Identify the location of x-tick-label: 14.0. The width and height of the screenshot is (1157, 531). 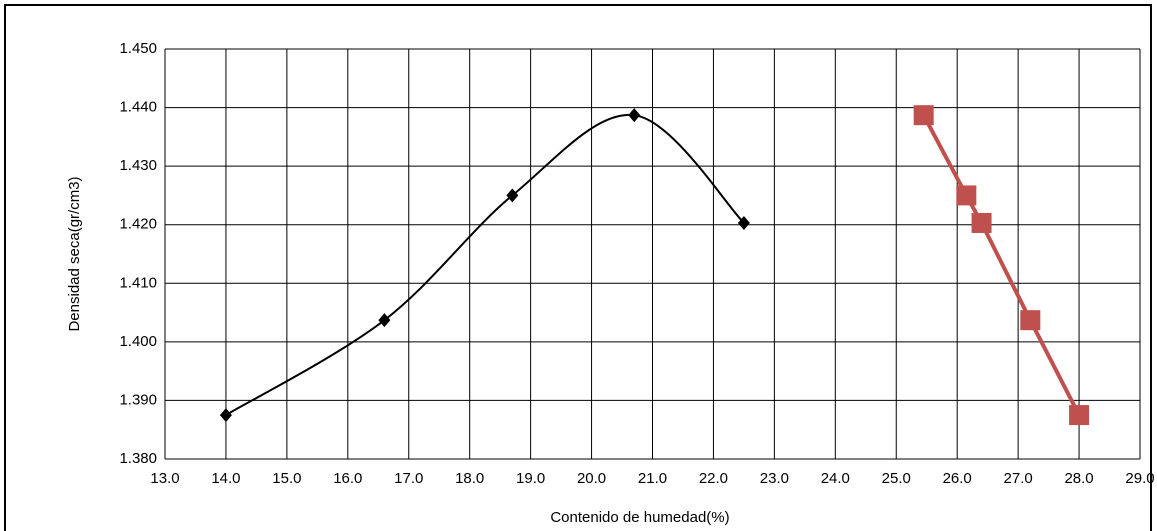
(225, 478).